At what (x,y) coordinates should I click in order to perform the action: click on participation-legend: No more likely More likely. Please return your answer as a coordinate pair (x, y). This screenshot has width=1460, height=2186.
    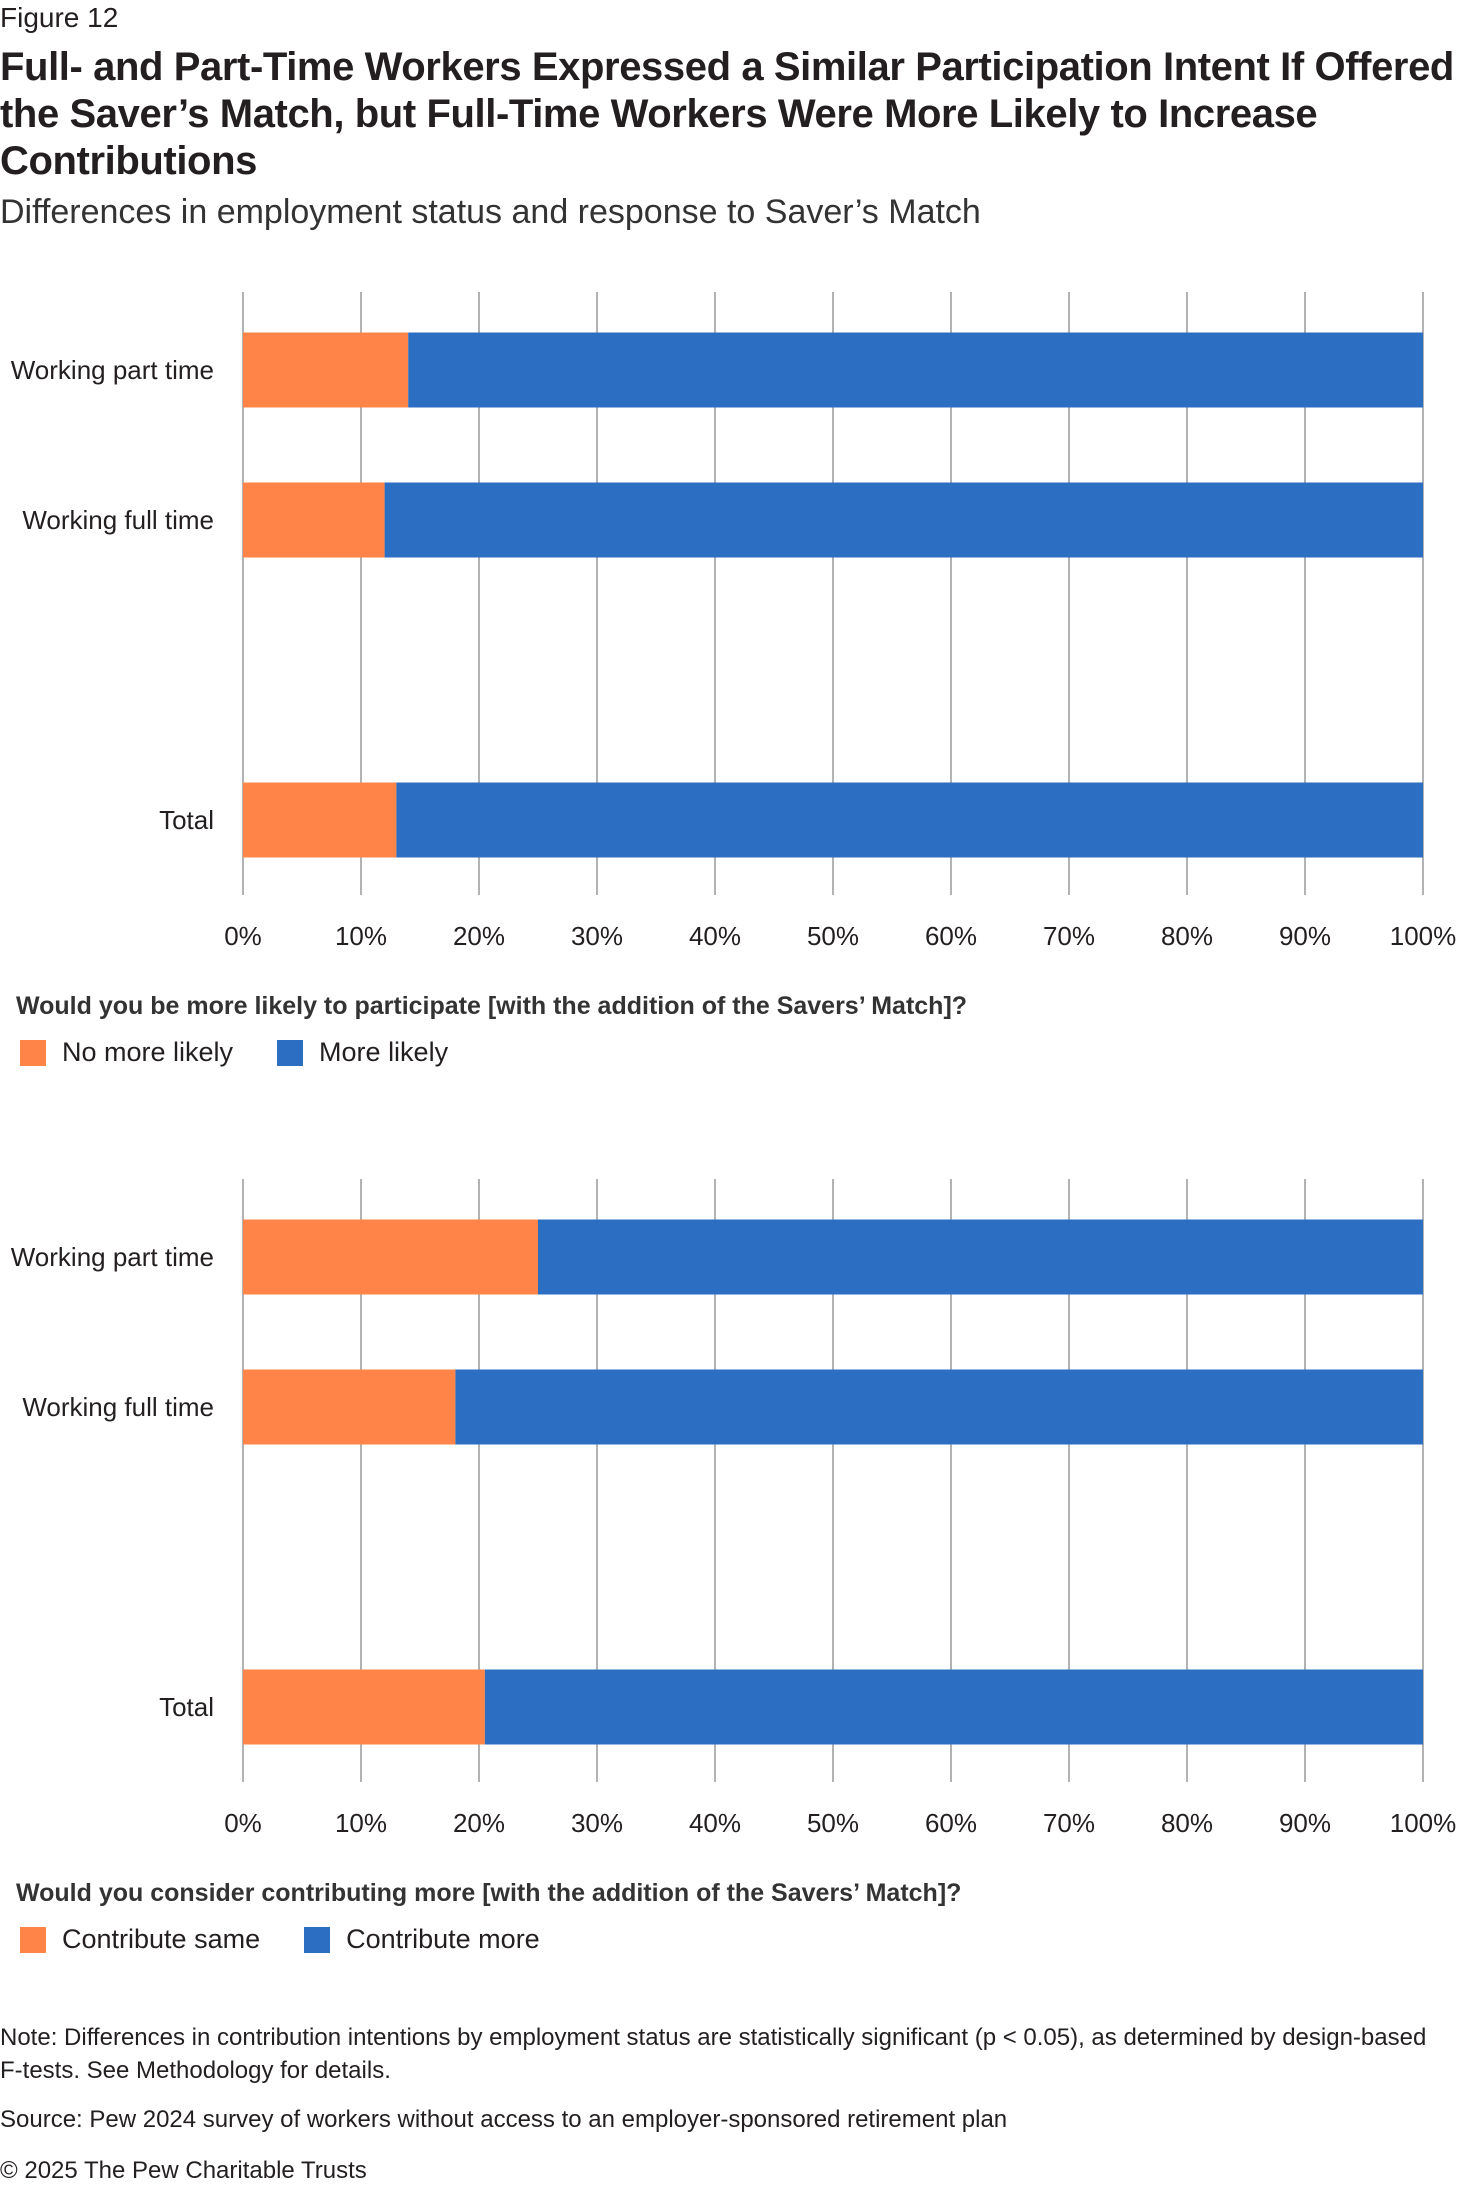
    Looking at the image, I should click on (256, 1052).